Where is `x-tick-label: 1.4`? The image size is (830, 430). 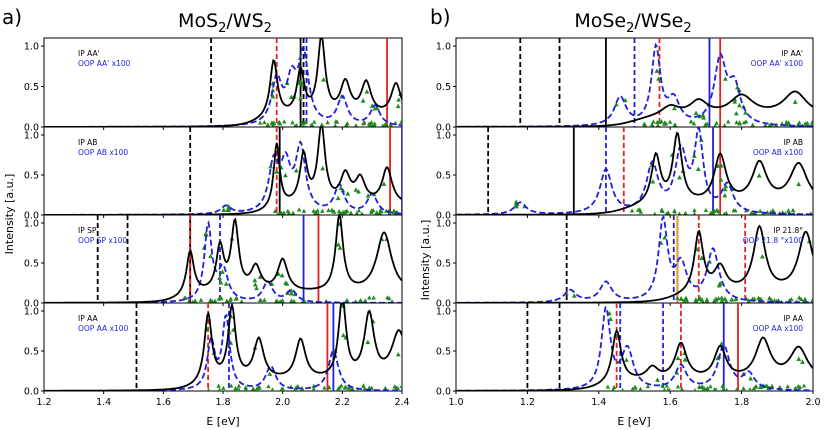
x-tick-label: 1.4 is located at coordinates (103, 402).